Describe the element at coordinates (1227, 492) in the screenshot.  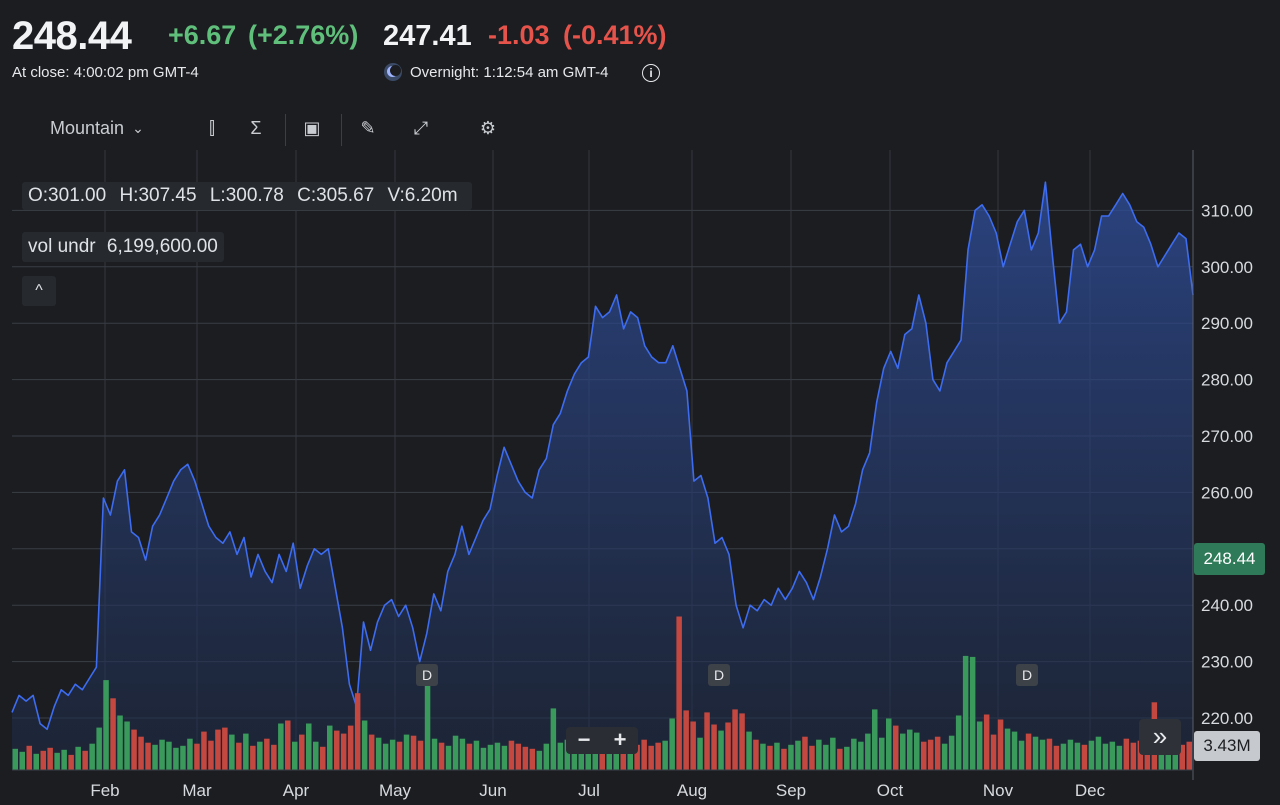
I see `y-tick-label: 260.00` at that location.